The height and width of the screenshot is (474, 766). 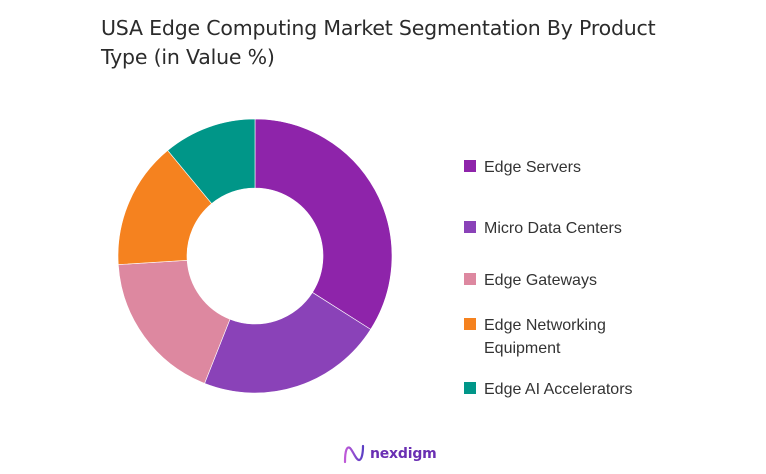 What do you see at coordinates (211, 161) in the screenshot?
I see `donut-slice-edge-ai-accelerators` at bounding box center [211, 161].